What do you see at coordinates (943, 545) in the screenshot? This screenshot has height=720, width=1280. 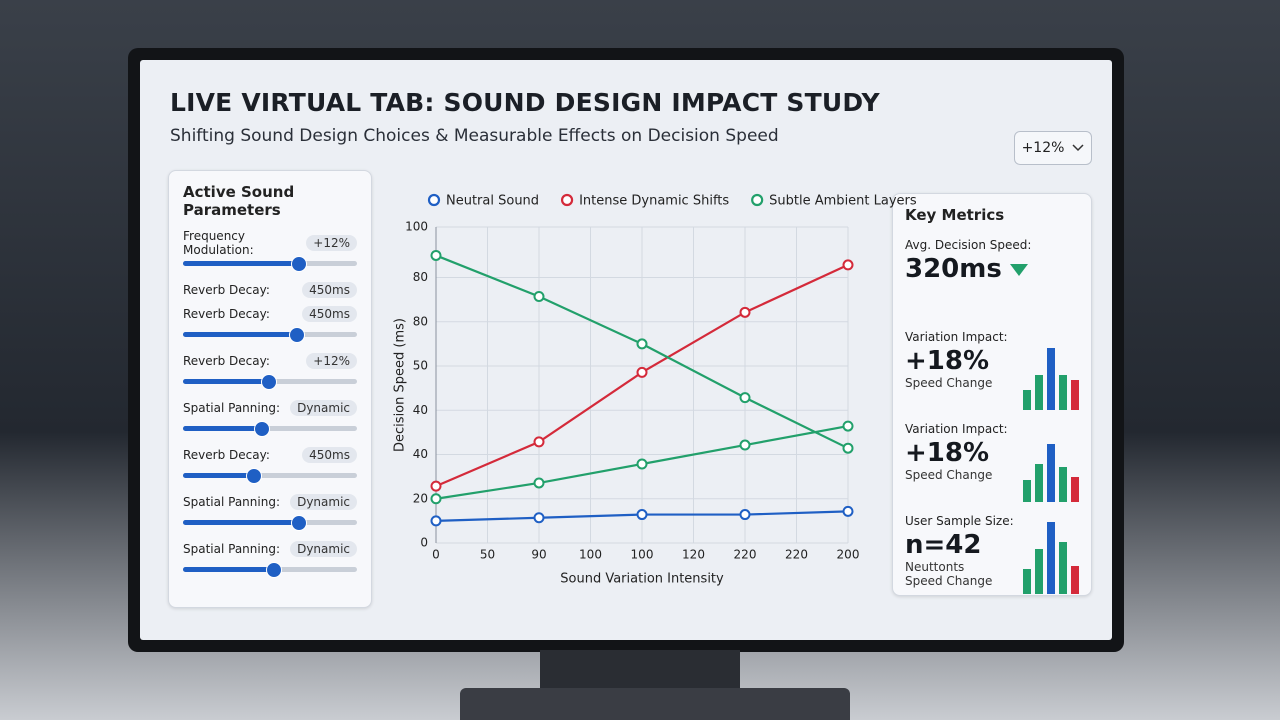 I see `metric-value: n=42` at bounding box center [943, 545].